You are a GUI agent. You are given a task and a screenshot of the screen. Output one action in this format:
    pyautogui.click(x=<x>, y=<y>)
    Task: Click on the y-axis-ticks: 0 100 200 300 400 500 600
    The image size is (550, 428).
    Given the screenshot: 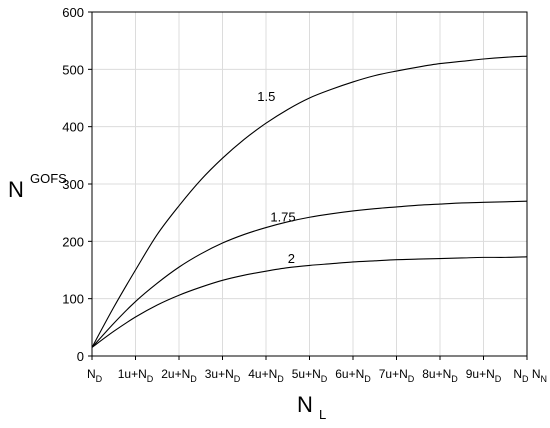 What is the action you would take?
    pyautogui.click(x=77, y=184)
    